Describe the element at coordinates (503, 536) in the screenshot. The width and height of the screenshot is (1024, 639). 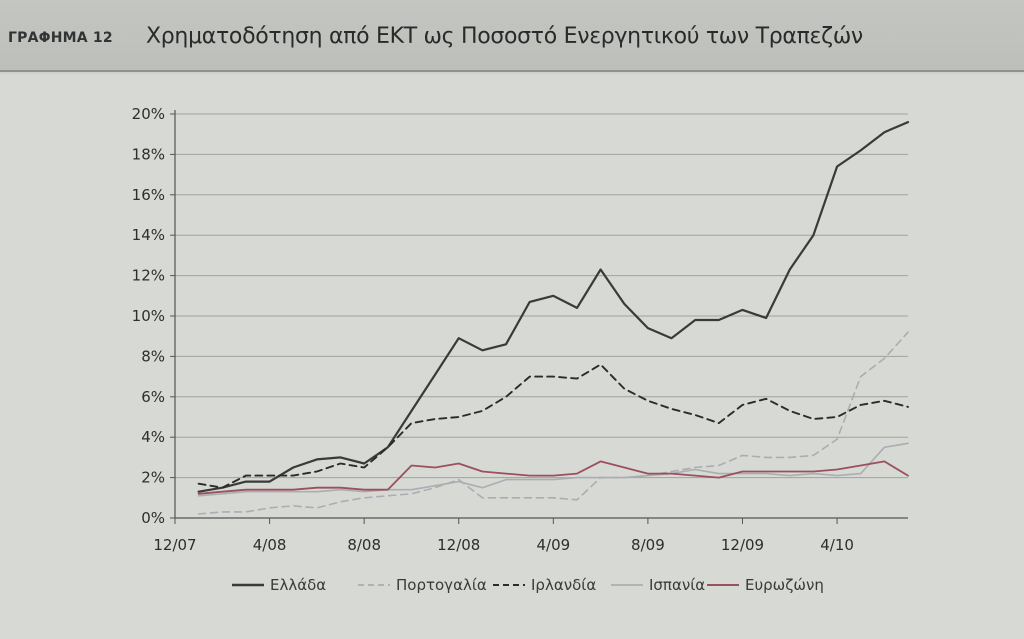
I see `x-axis-ticks: 12/07 4/08 8/08 12/08 4/09 8/09 12/09 4/10` at that location.